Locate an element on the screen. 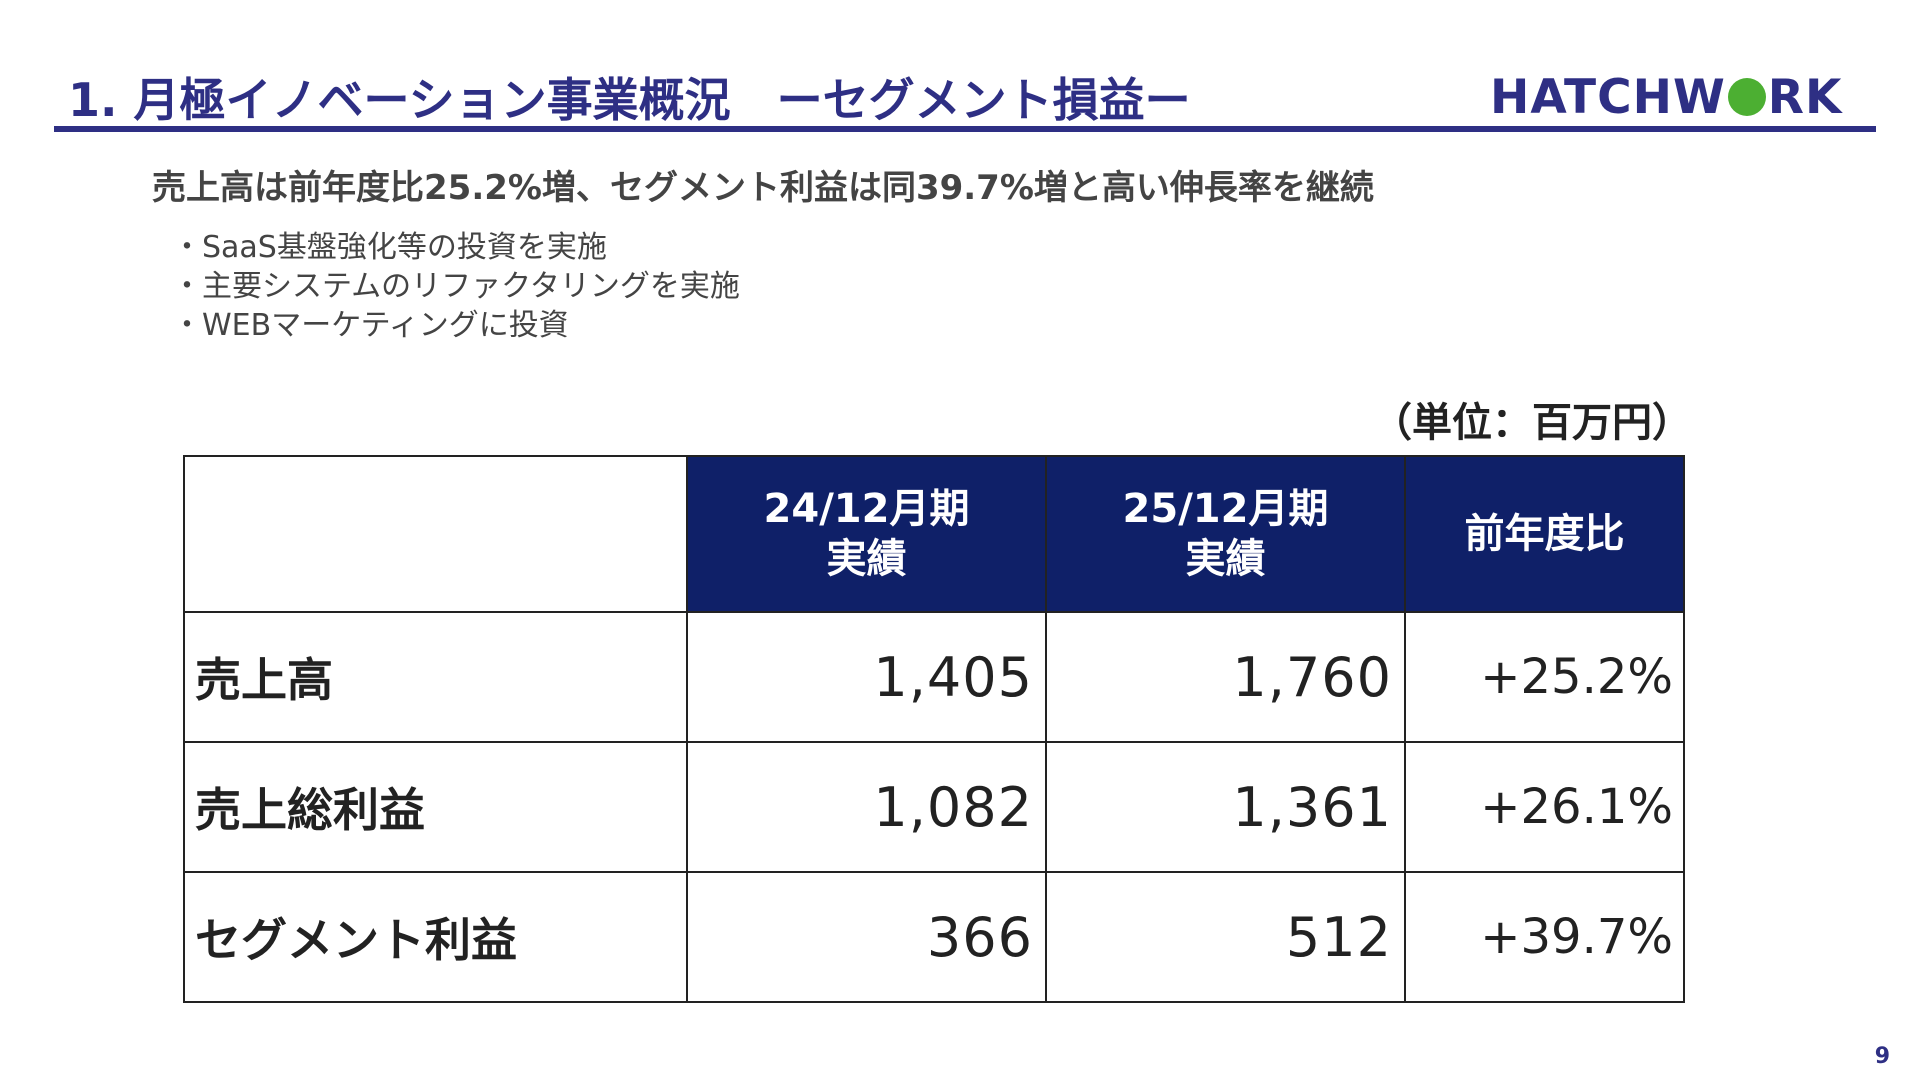  bullet-item: WEBマーケティングに投資 is located at coordinates (459, 325).